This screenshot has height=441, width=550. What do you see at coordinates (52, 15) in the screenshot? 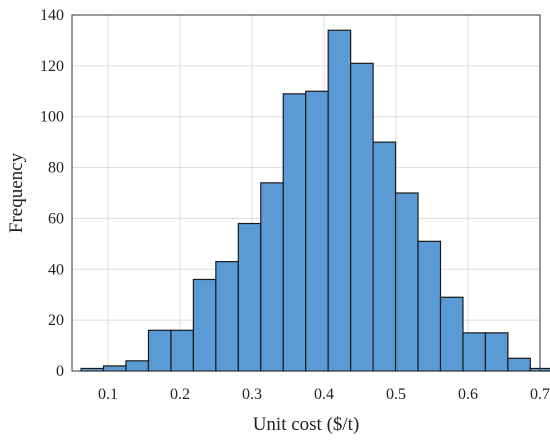
I see `y-tick-label: 140` at bounding box center [52, 15].